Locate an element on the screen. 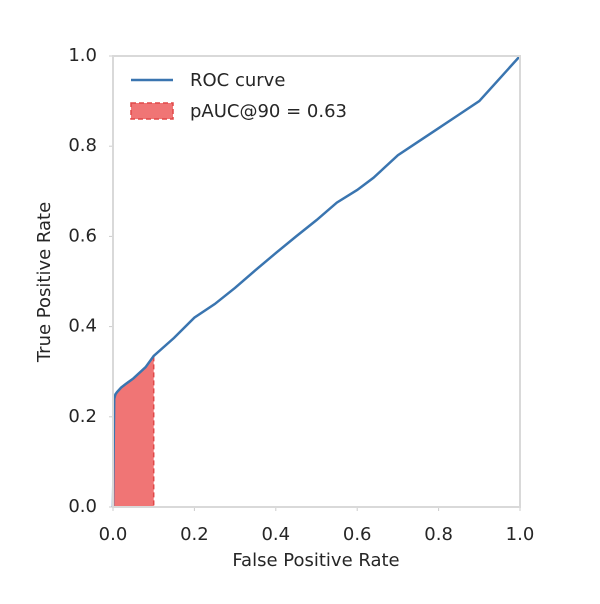  x-tick-label: 0.4 is located at coordinates (275, 534).